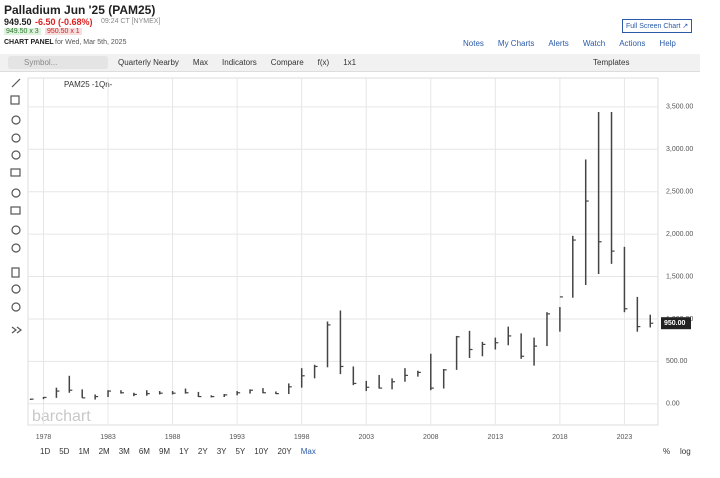 This screenshot has height=478, width=720. What do you see at coordinates (164, 451) in the screenshot?
I see `range-button: 9M` at bounding box center [164, 451].